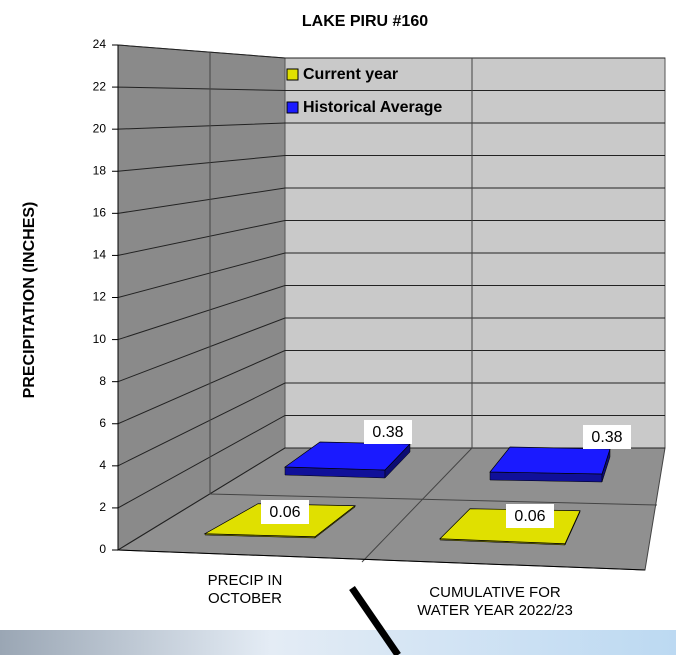 The height and width of the screenshot is (655, 676). What do you see at coordinates (495, 601) in the screenshot?
I see `x-tick-label: CUMULATIVE FOR WATER YEAR 2022/23` at bounding box center [495, 601].